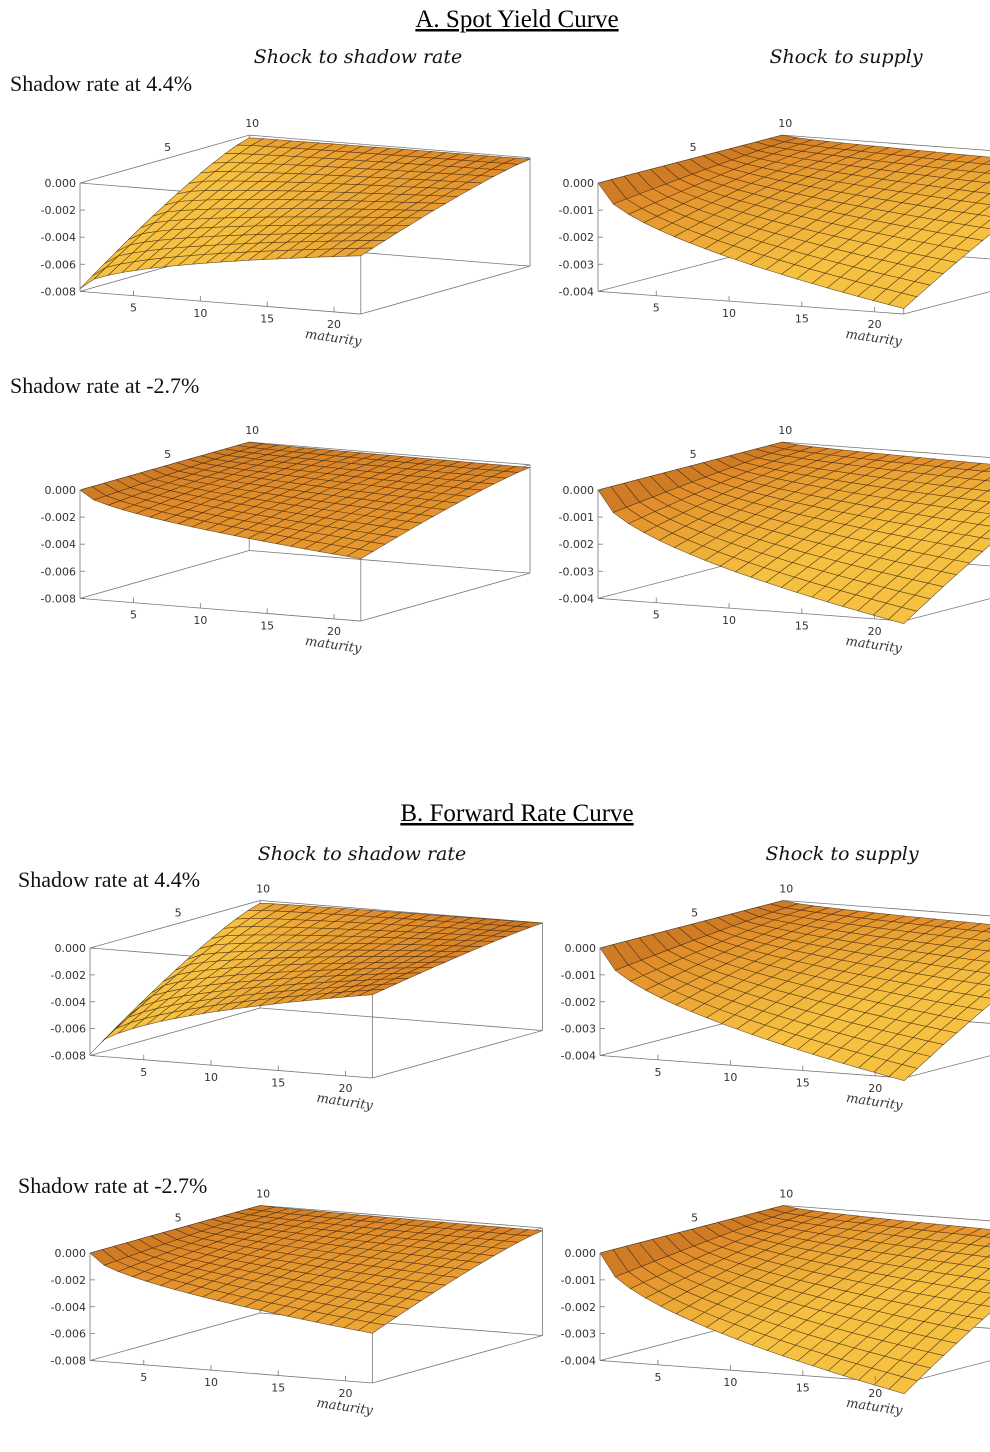  Describe the element at coordinates (358, 57) in the screenshot. I see `column-title-a-shadow: Shock to shadow rate` at that location.